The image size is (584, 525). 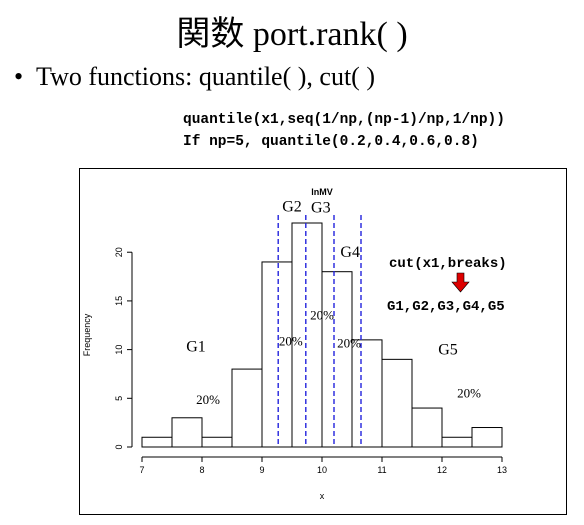 I want to click on group-label-g1: G1, so click(x=196, y=347).